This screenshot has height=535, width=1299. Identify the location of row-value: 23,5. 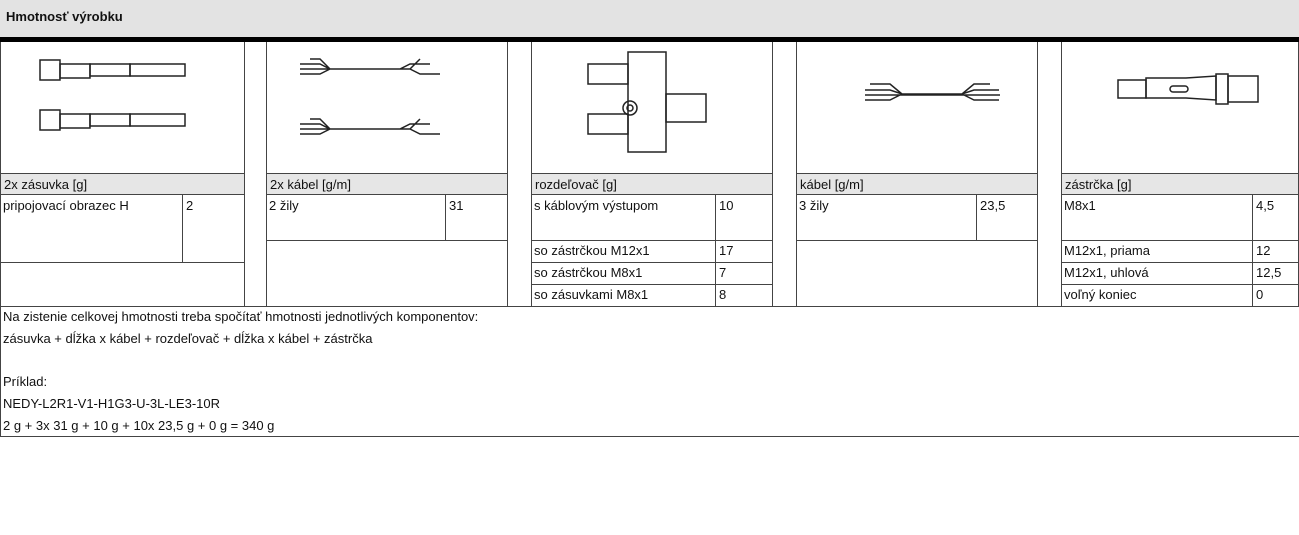
(1007, 218).